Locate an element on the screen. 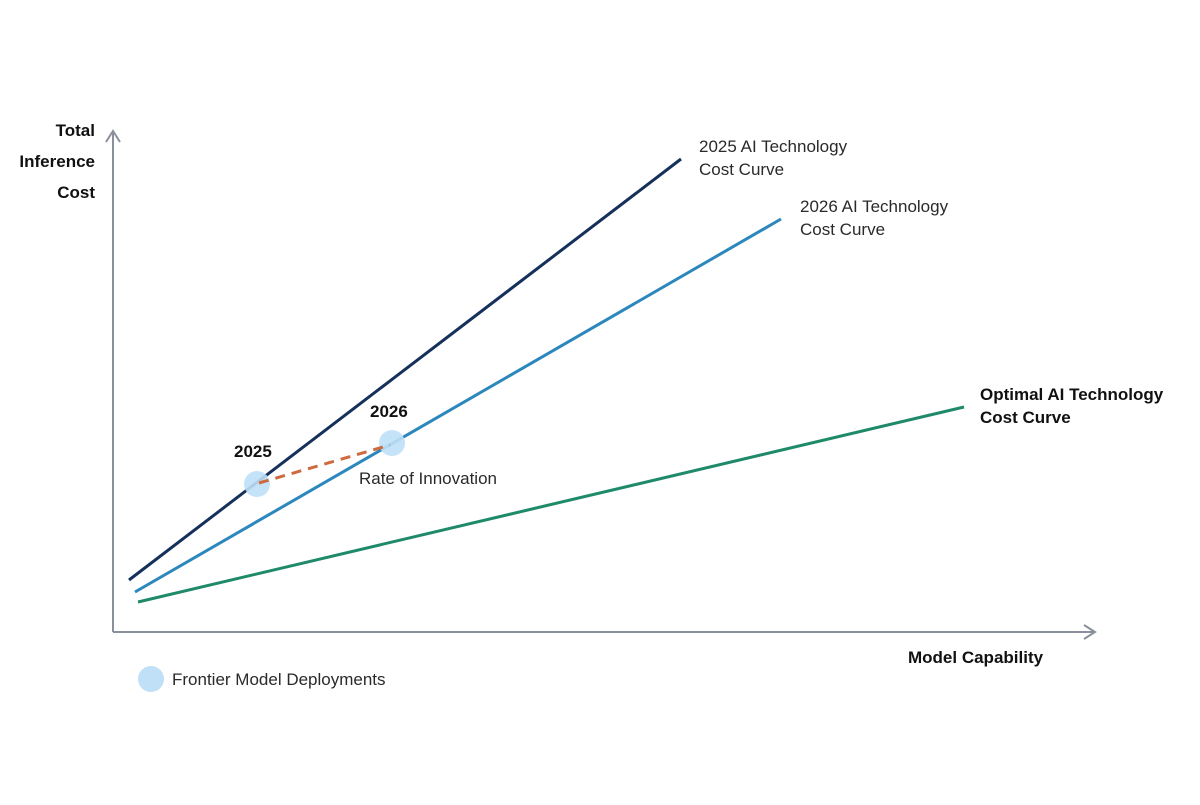  deployment-dot-2025 is located at coordinates (257, 484).